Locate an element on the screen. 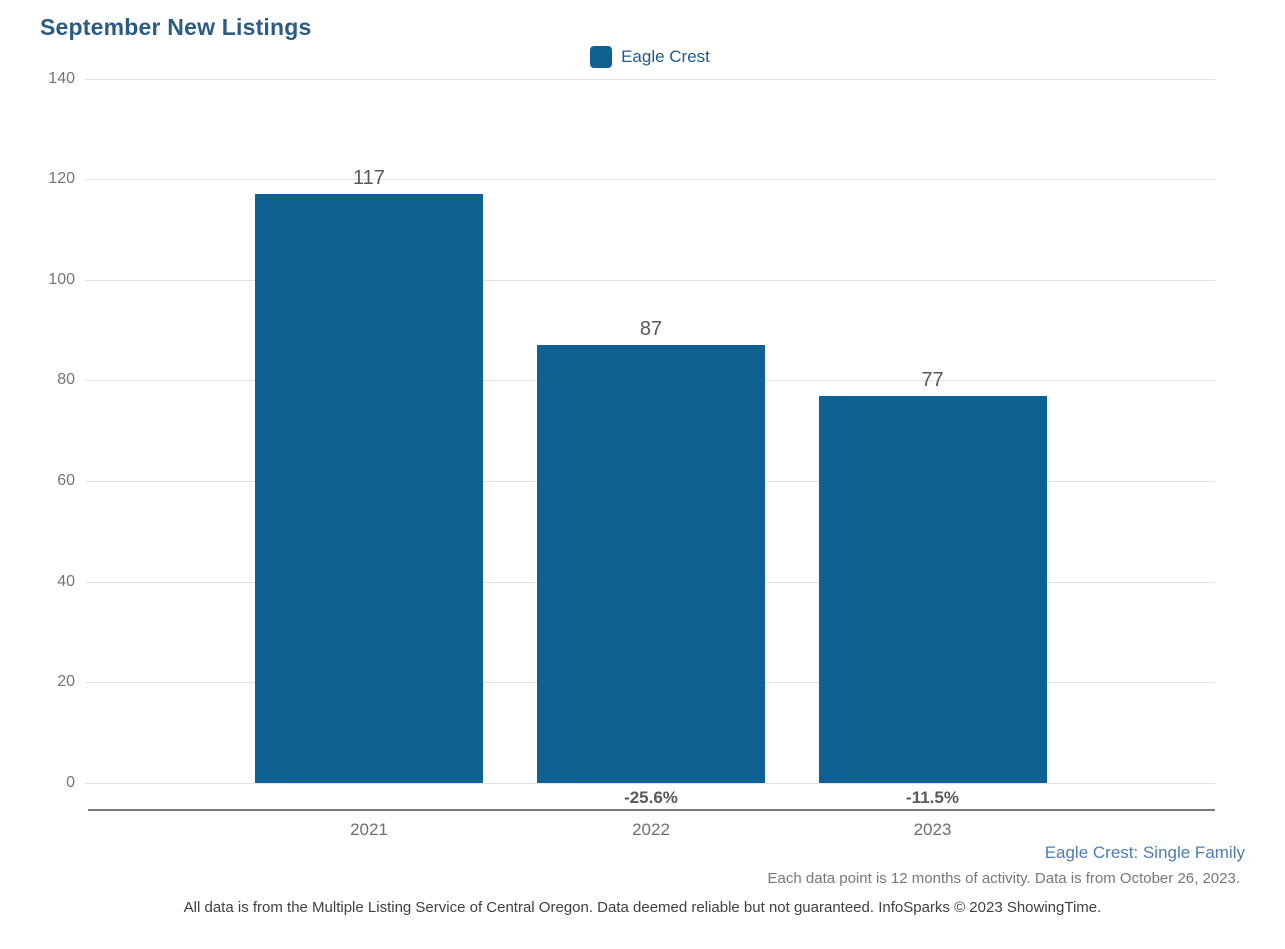  y-axis-tick-label: 100 is located at coordinates (61, 279).